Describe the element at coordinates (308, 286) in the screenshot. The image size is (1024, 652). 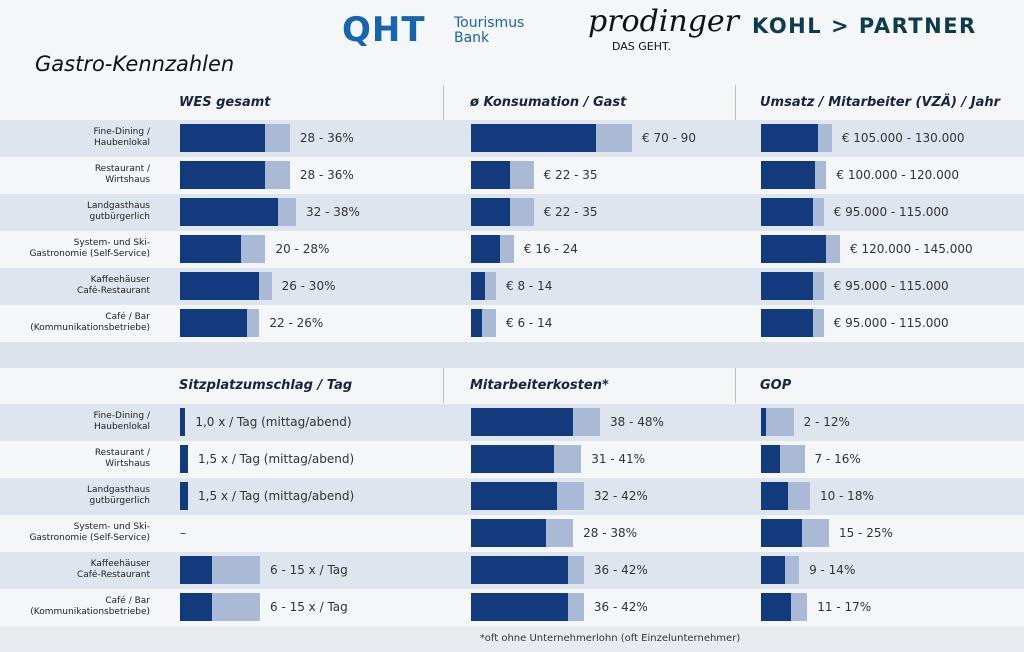
I see `value-label: 26 - 30%` at that location.